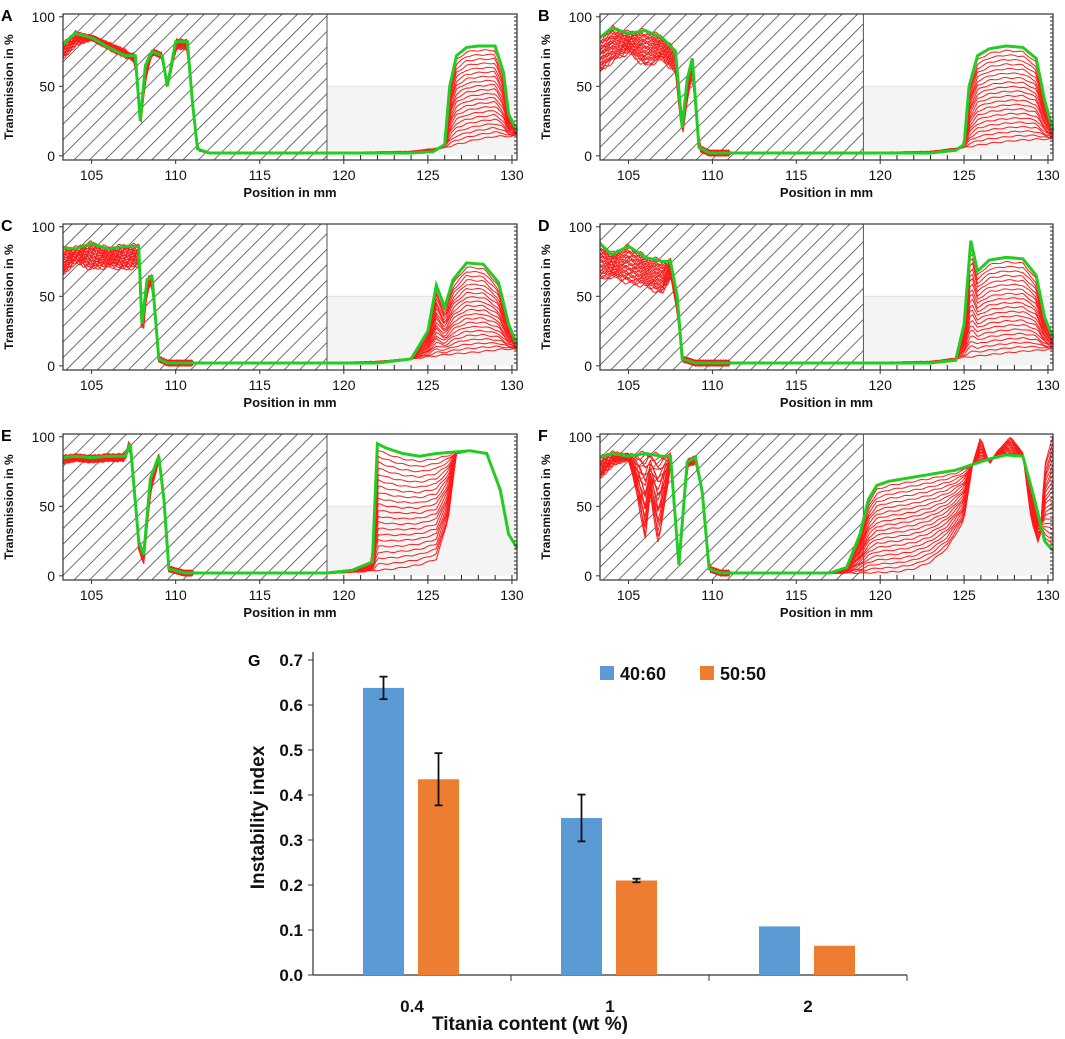 The height and width of the screenshot is (1039, 1065). What do you see at coordinates (291, 750) in the screenshot?
I see `y-tick-label: 0.5` at bounding box center [291, 750].